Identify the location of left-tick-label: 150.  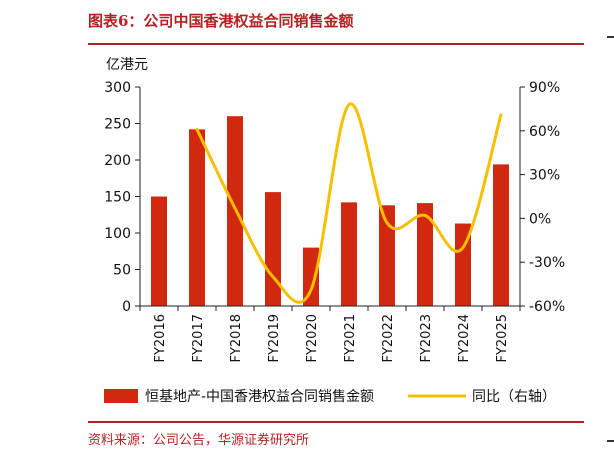
(117, 198).